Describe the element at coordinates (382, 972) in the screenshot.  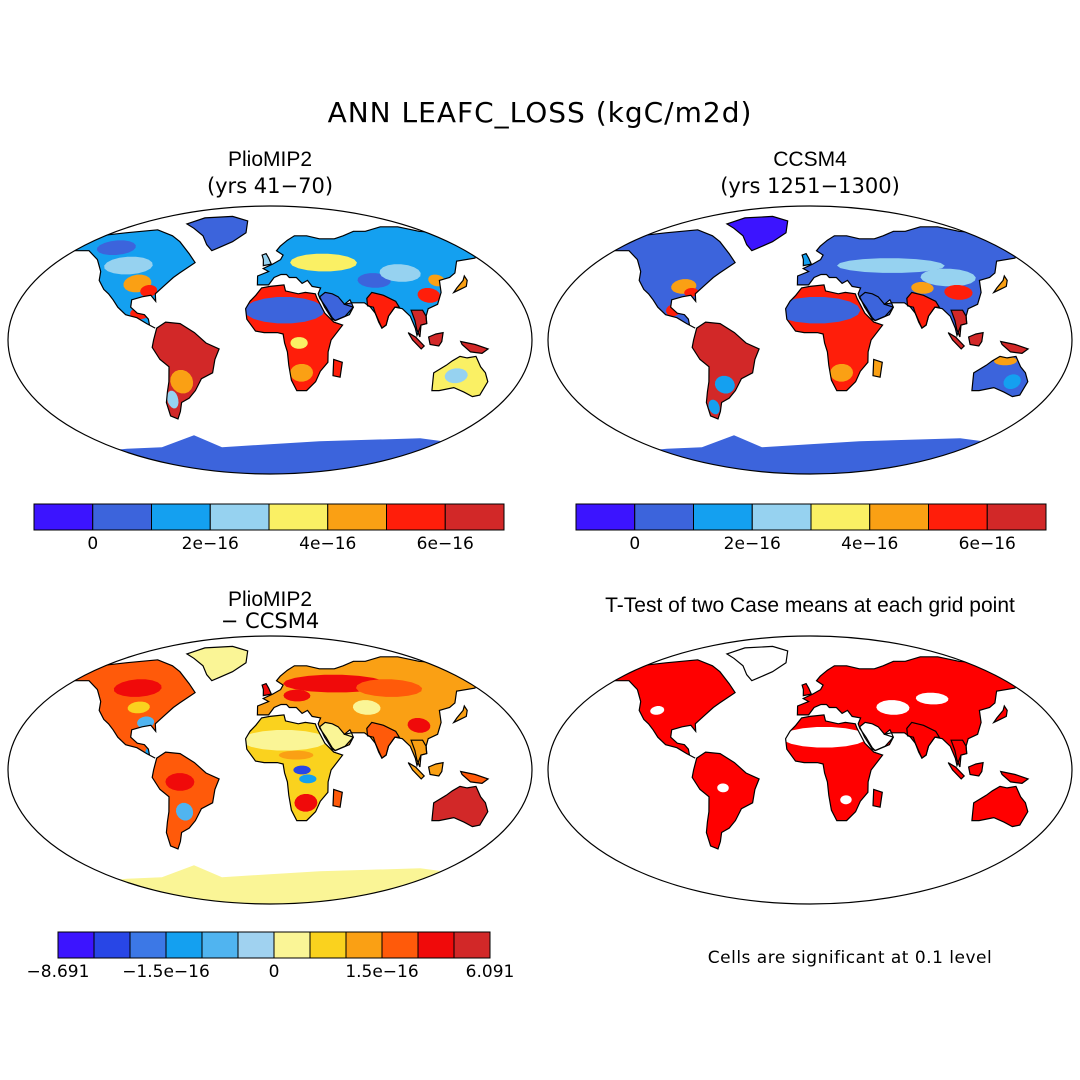
I see `tick-label: 1.5e−16` at that location.